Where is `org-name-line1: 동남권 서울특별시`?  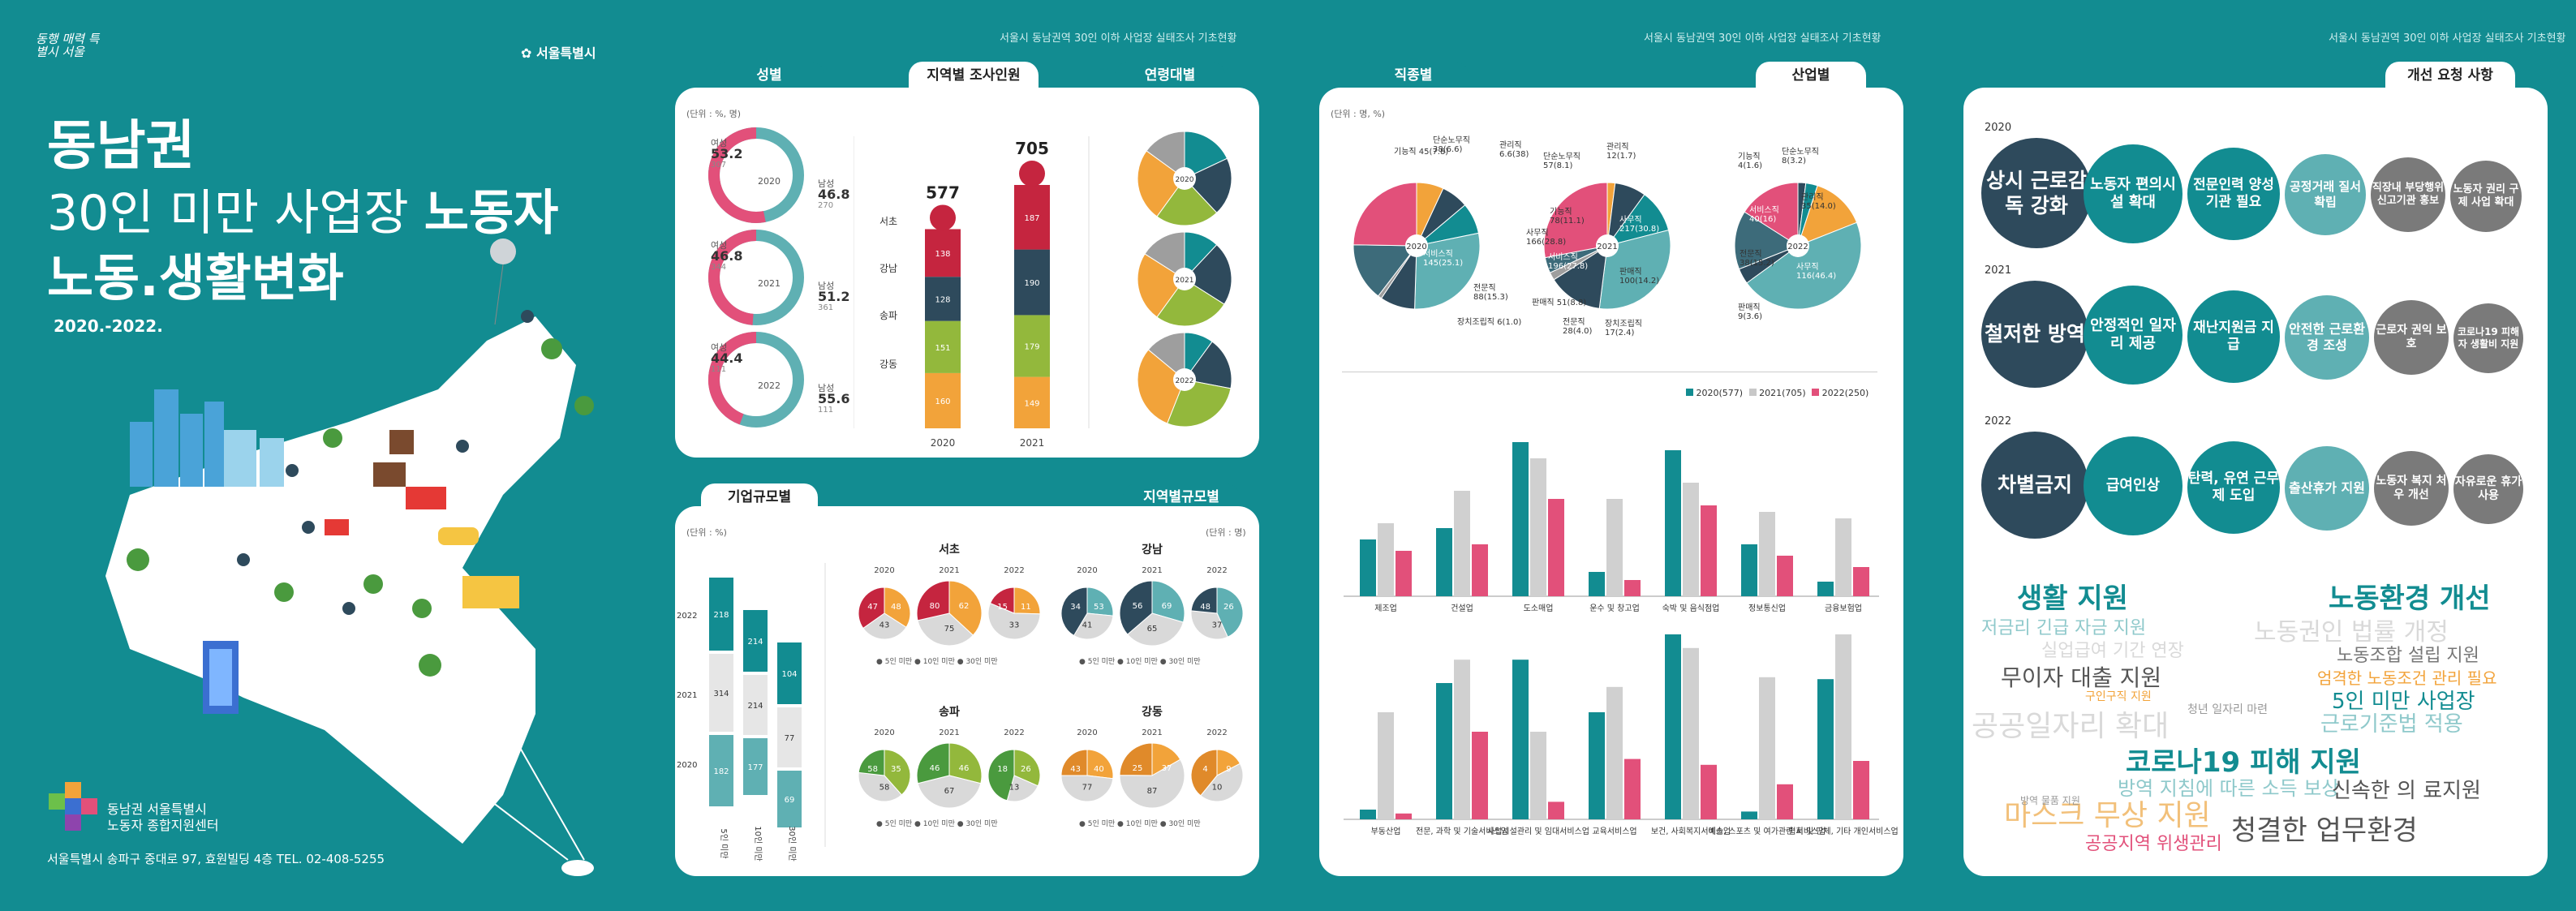 org-name-line1: 동남권 서울특별시 is located at coordinates (157, 809).